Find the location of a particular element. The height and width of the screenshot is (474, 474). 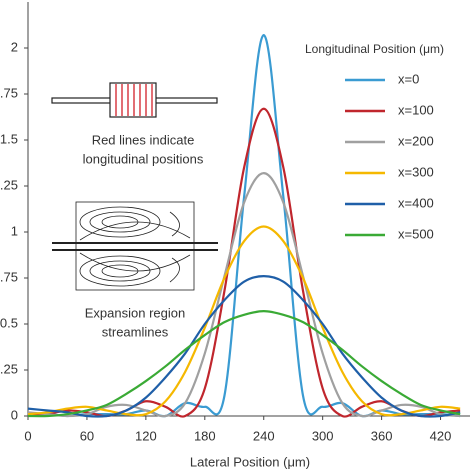

legend-label: x=300 is located at coordinates (416, 171).